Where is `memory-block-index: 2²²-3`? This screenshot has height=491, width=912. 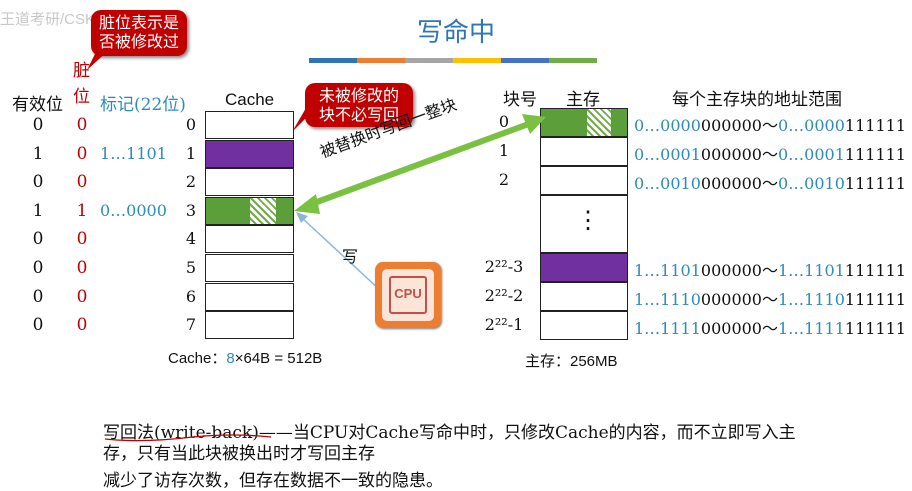 memory-block-index: 2²²-3 is located at coordinates (504, 266).